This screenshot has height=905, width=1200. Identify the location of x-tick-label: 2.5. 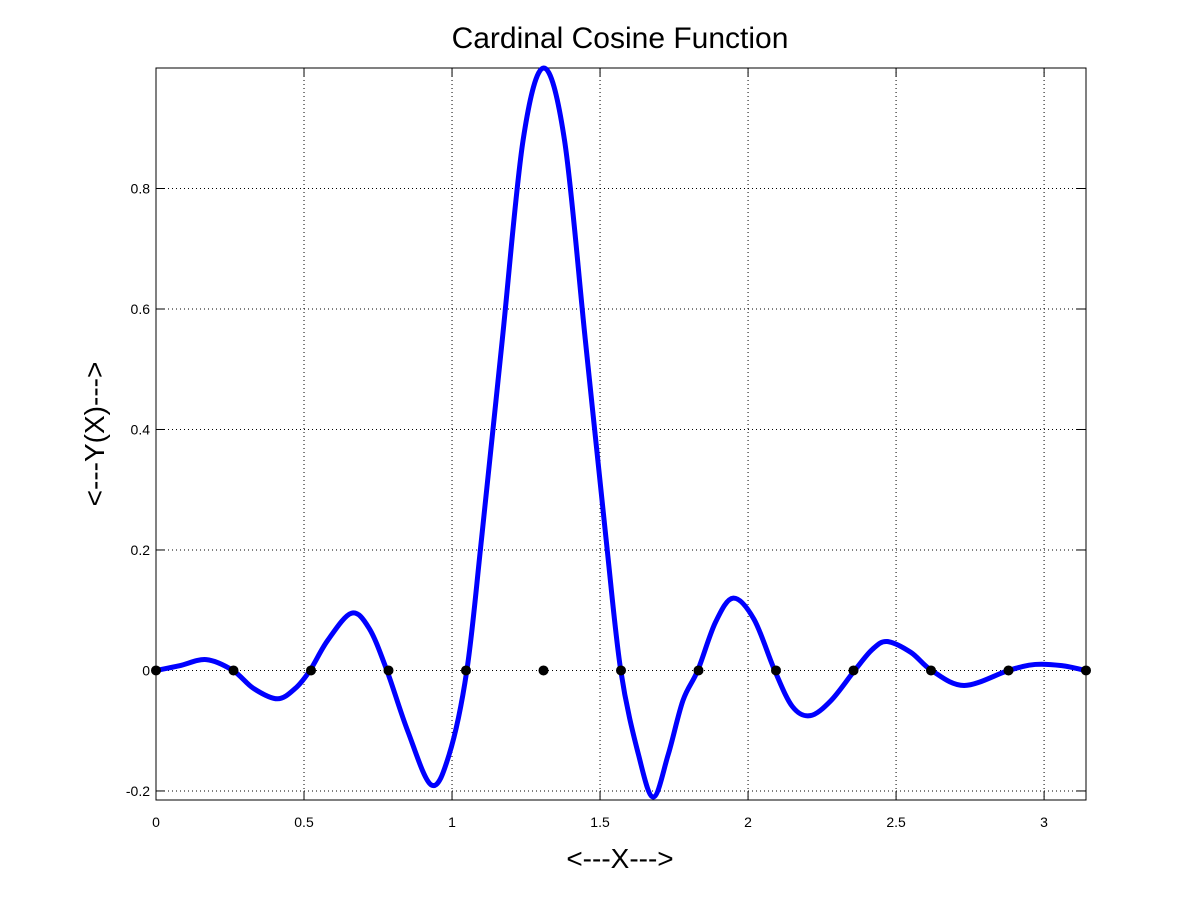
(896, 822).